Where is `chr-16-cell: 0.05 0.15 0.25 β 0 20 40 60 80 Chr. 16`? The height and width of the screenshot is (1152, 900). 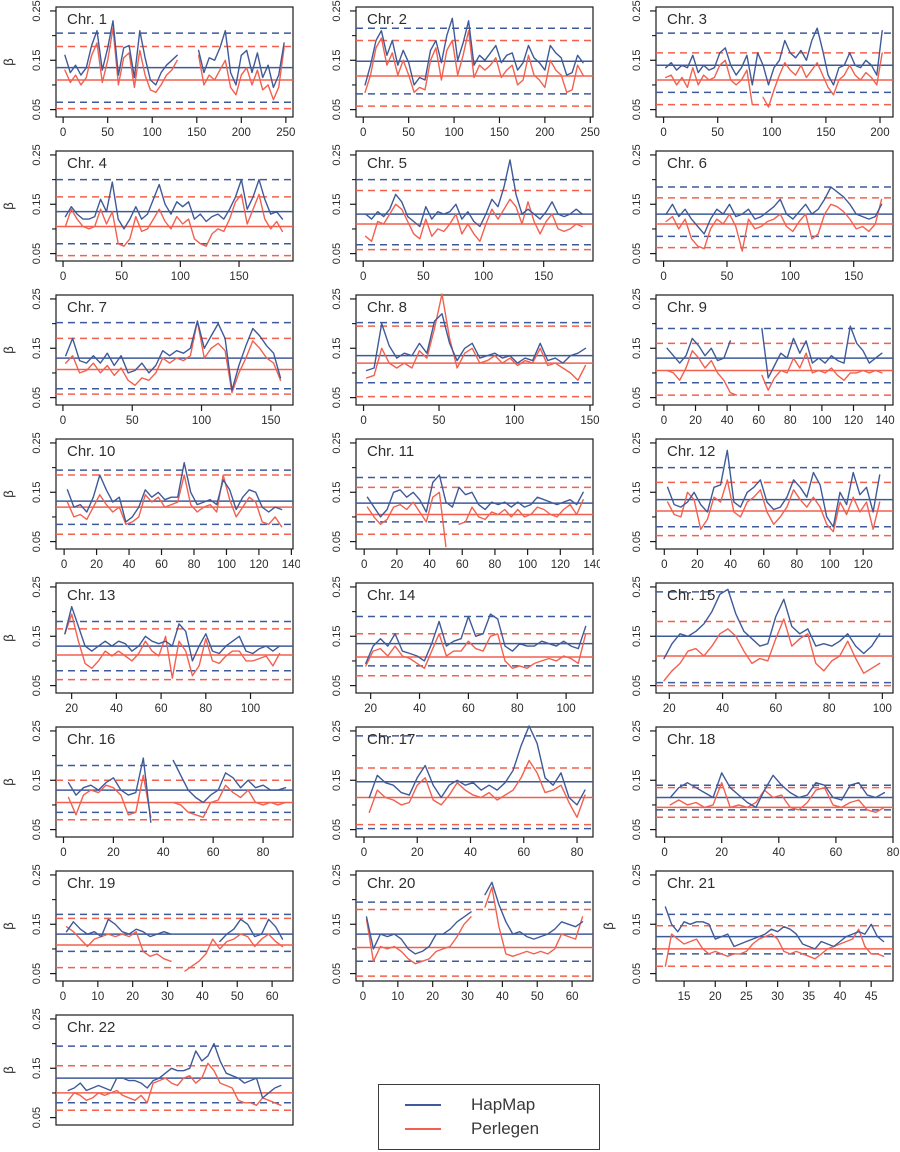
chr-16-cell: 0.05 0.15 0.25 β 0 20 40 60 80 Chr. 16 is located at coordinates (150, 792).